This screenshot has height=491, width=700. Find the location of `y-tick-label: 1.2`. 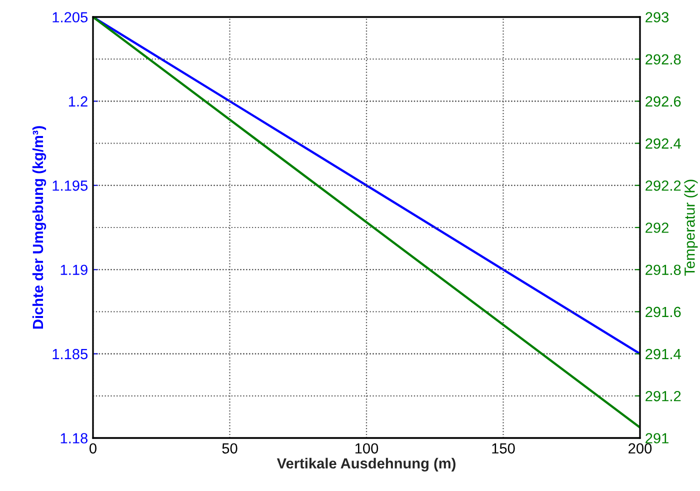

y-tick-label: 1.2 is located at coordinates (78, 101).